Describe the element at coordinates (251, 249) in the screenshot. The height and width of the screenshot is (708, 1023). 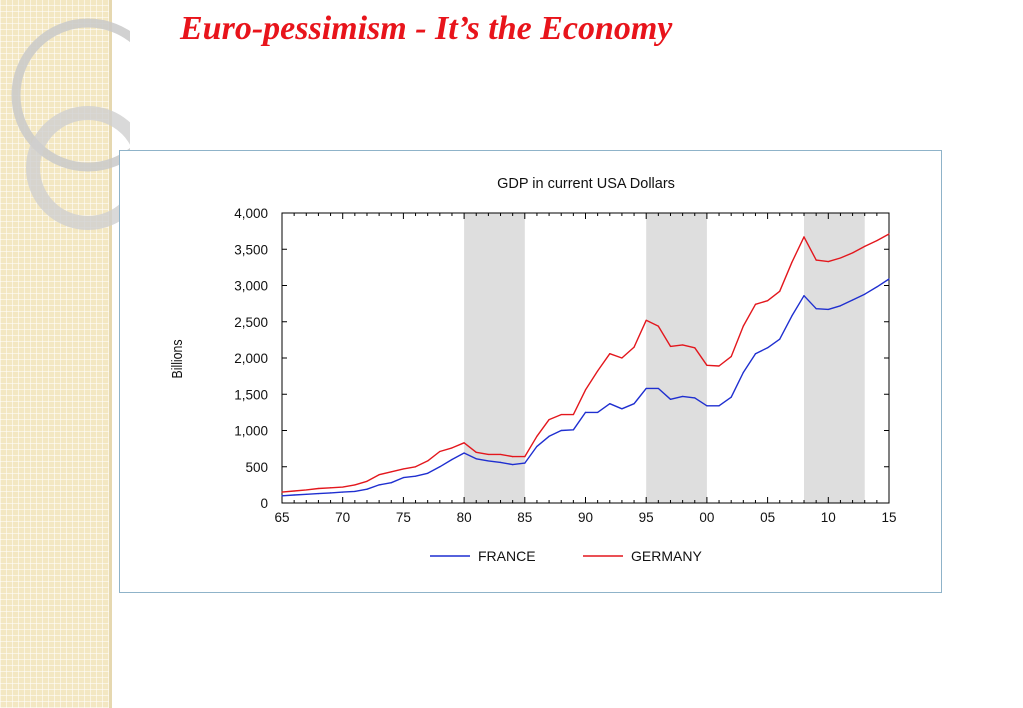
I see `y-tick-label: 3,500` at that location.